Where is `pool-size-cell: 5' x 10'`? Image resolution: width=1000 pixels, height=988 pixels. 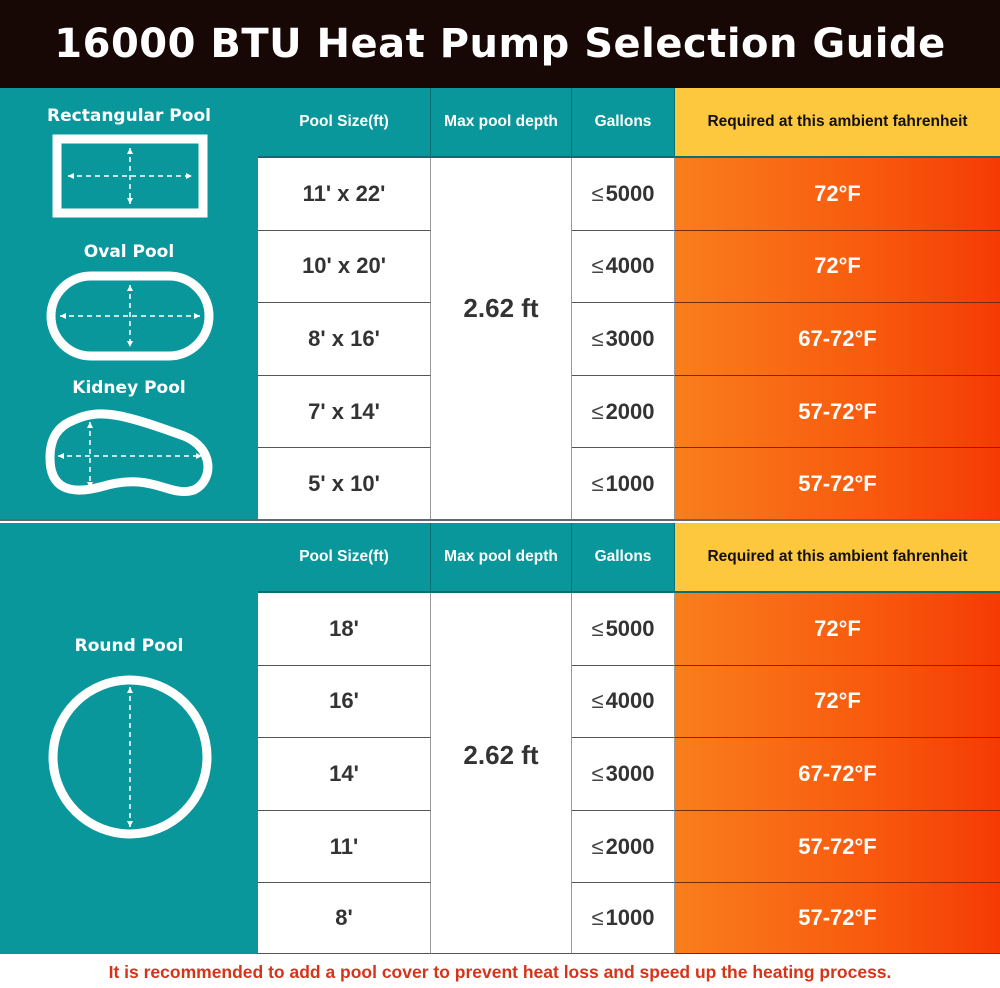 pool-size-cell: 5' x 10' is located at coordinates (344, 484).